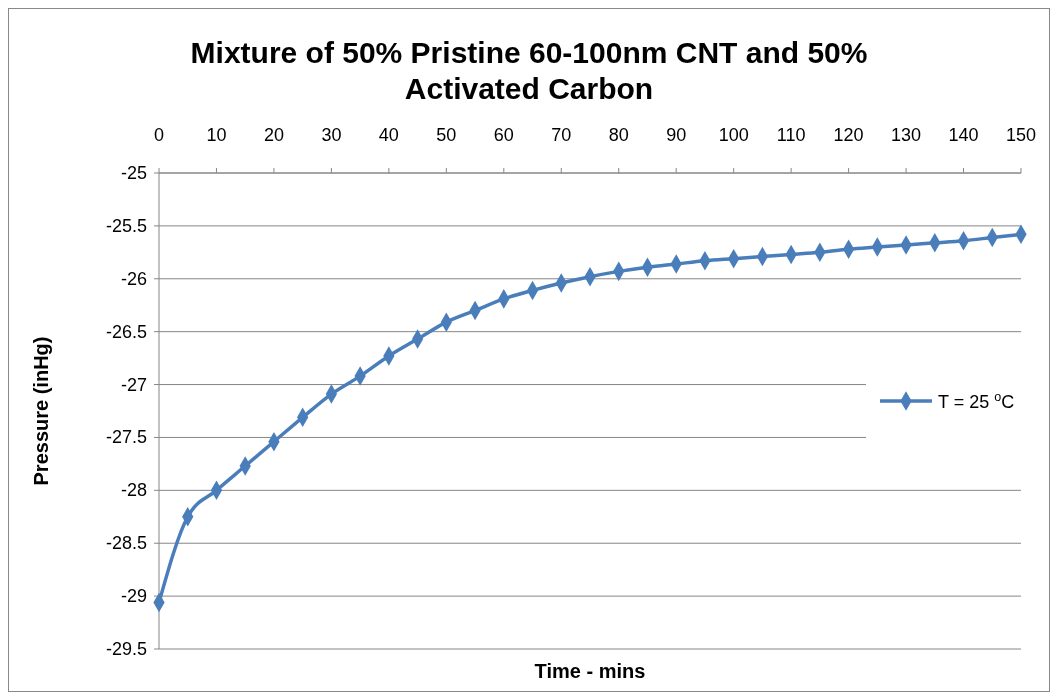  Describe the element at coordinates (791, 135) in the screenshot. I see `x-tick-label: 110` at that location.